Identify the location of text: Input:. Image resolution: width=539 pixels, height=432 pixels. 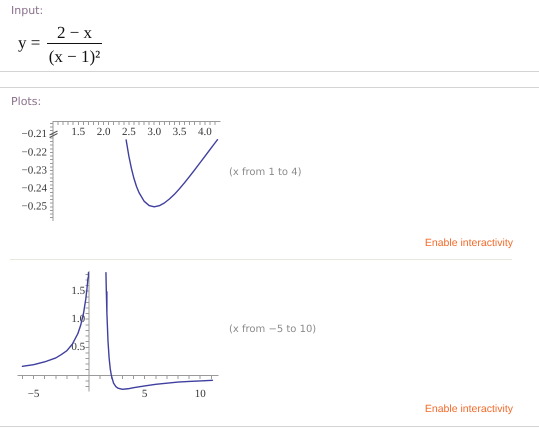
(27, 10).